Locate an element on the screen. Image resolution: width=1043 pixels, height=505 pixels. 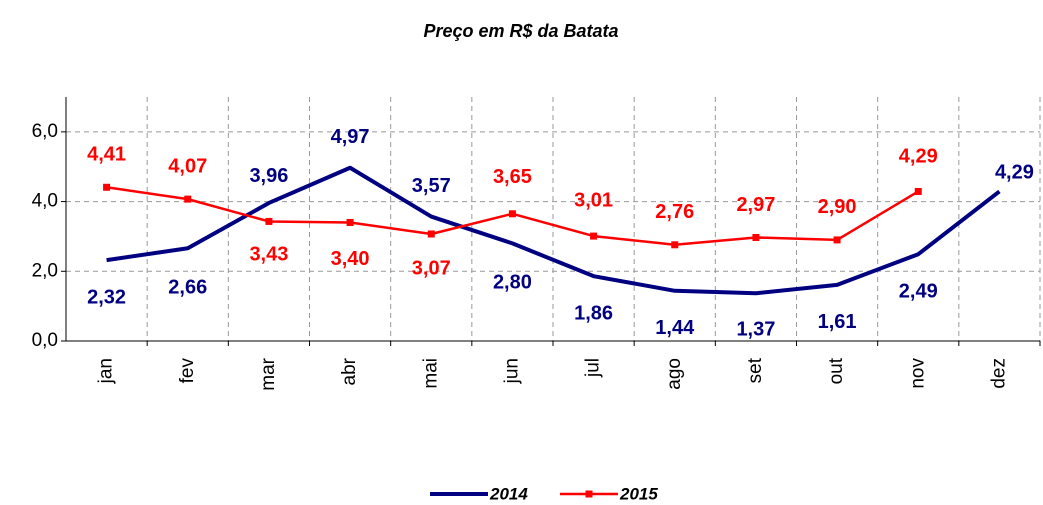
data-label: 2,76 is located at coordinates (674, 212).